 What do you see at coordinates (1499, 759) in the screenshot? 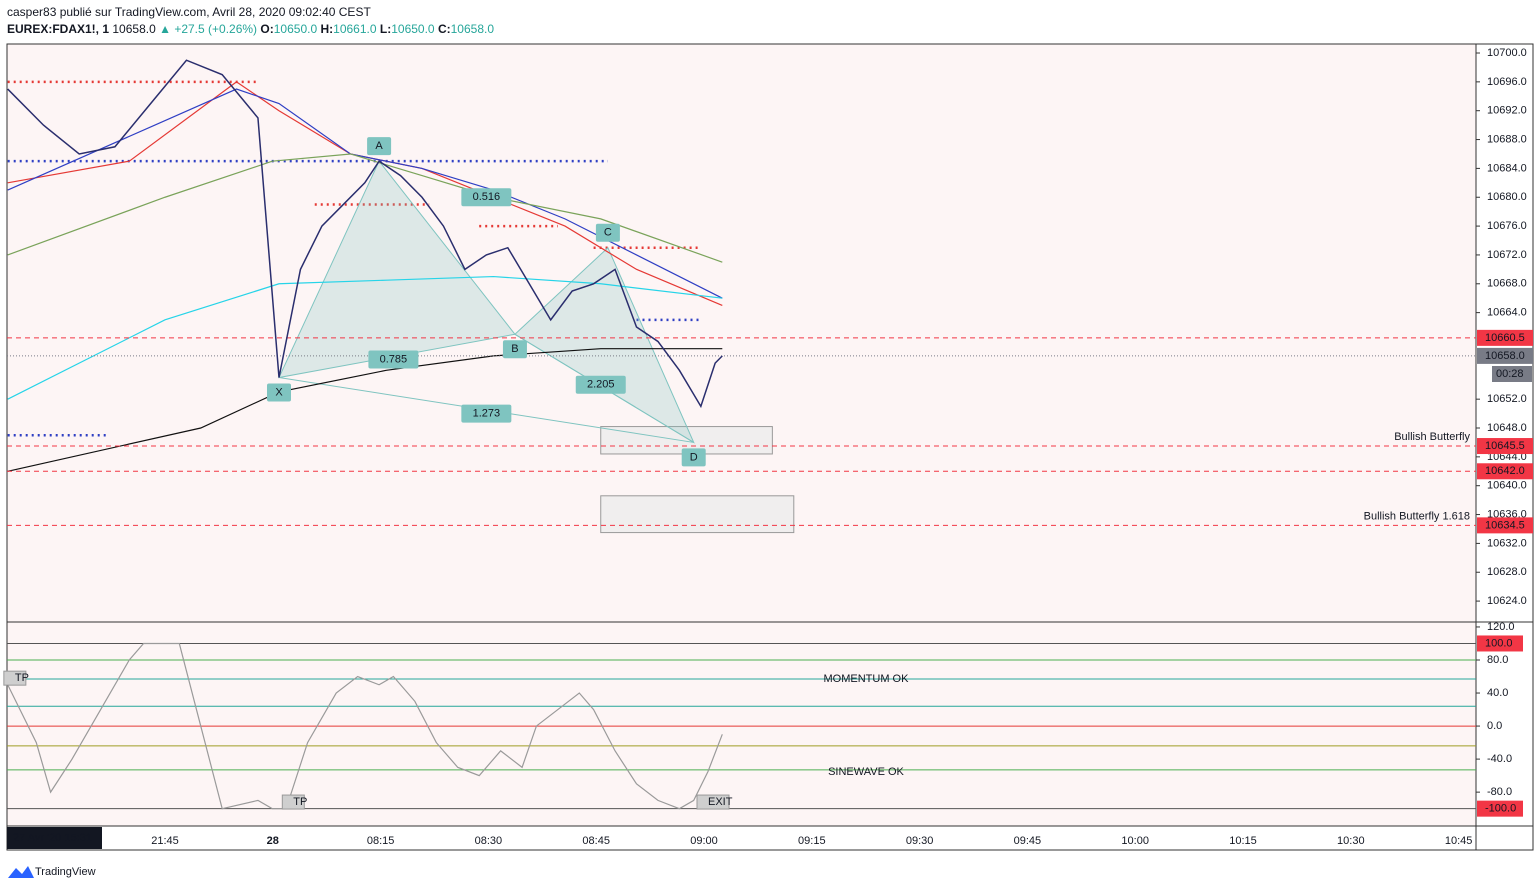
I see `y-tick-label: -40.0` at bounding box center [1499, 759].